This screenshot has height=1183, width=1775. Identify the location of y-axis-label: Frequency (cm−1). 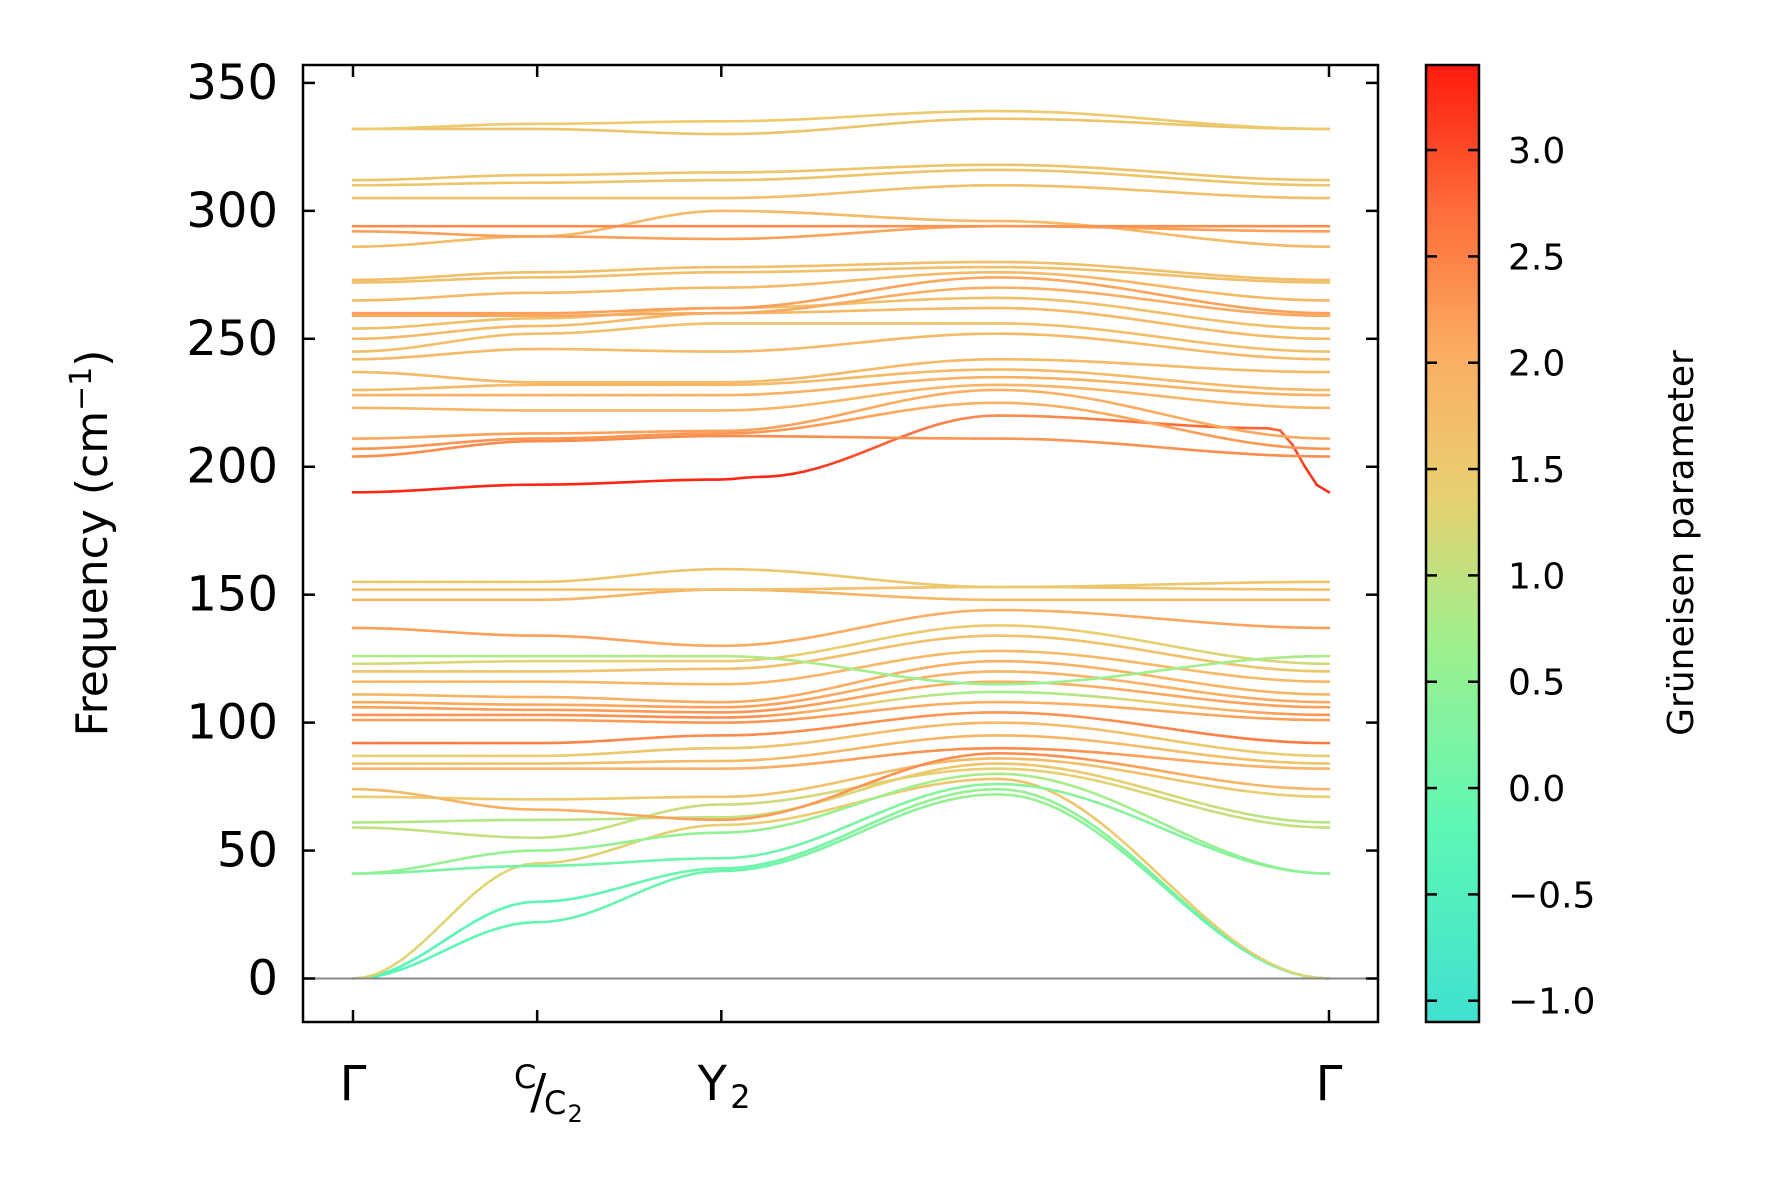
(91, 543).